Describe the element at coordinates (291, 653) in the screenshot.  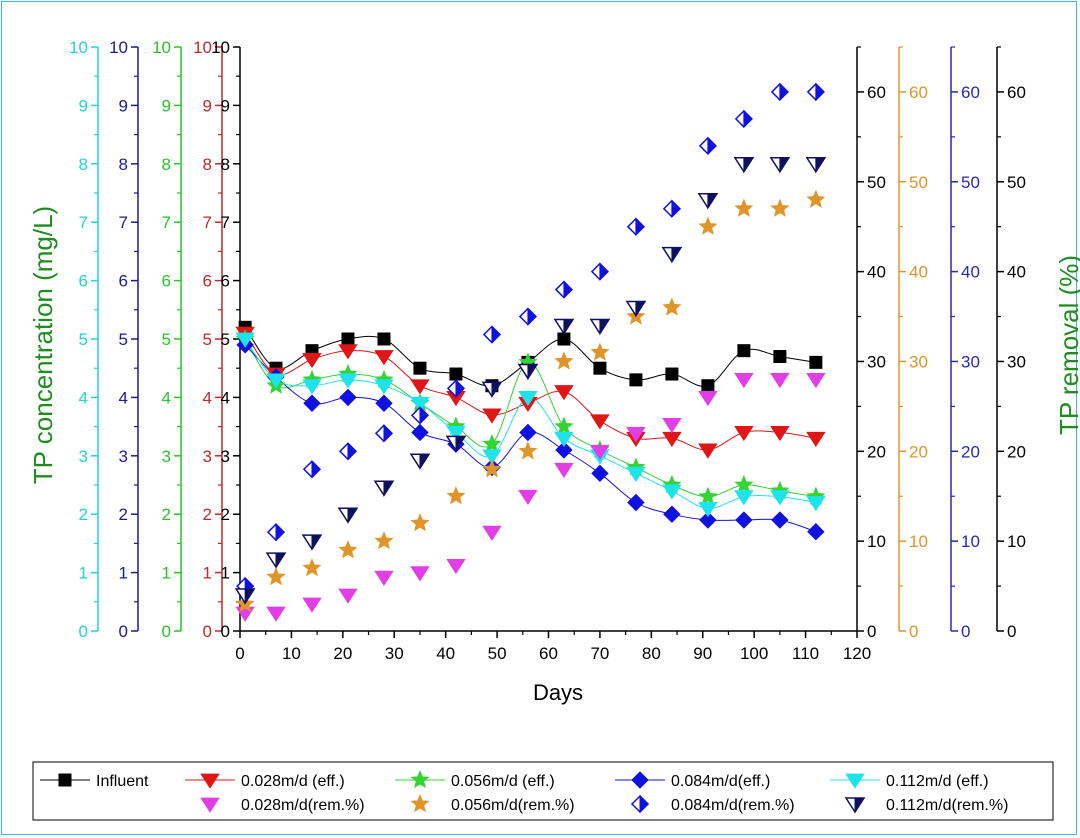
I see `x-tick-label: 10` at that location.